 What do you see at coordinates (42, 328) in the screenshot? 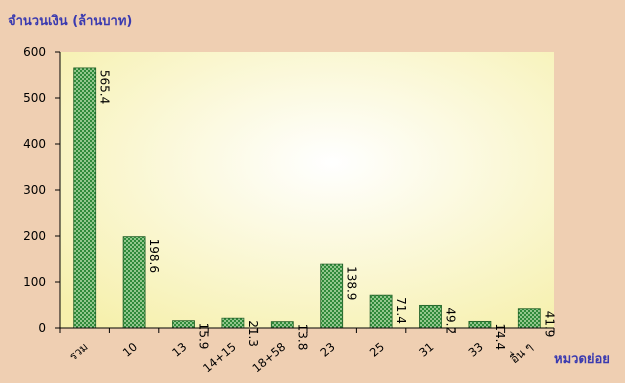
I see `y-tick-label: 0` at bounding box center [42, 328].